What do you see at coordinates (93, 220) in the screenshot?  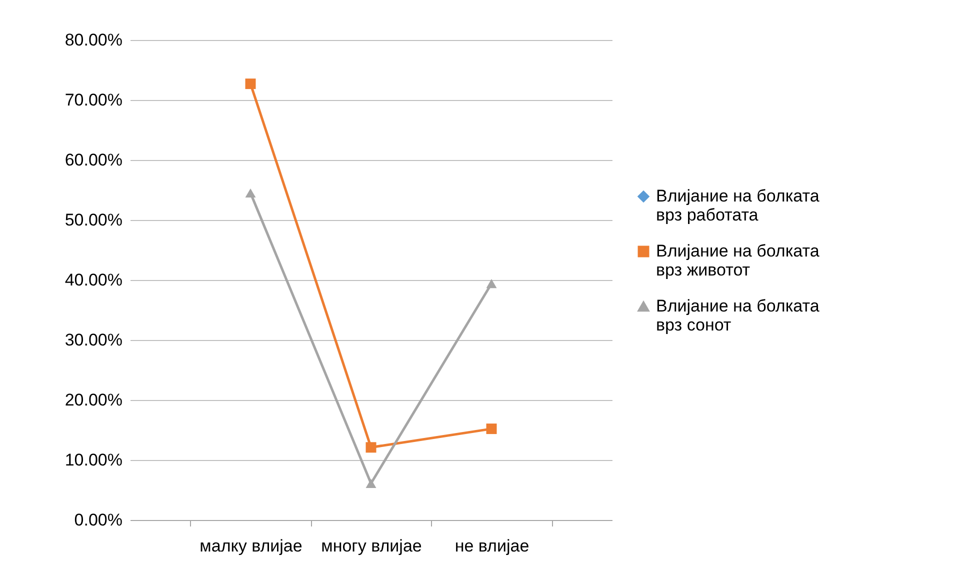 I see `y-tick-label: 50.00%` at bounding box center [93, 220].